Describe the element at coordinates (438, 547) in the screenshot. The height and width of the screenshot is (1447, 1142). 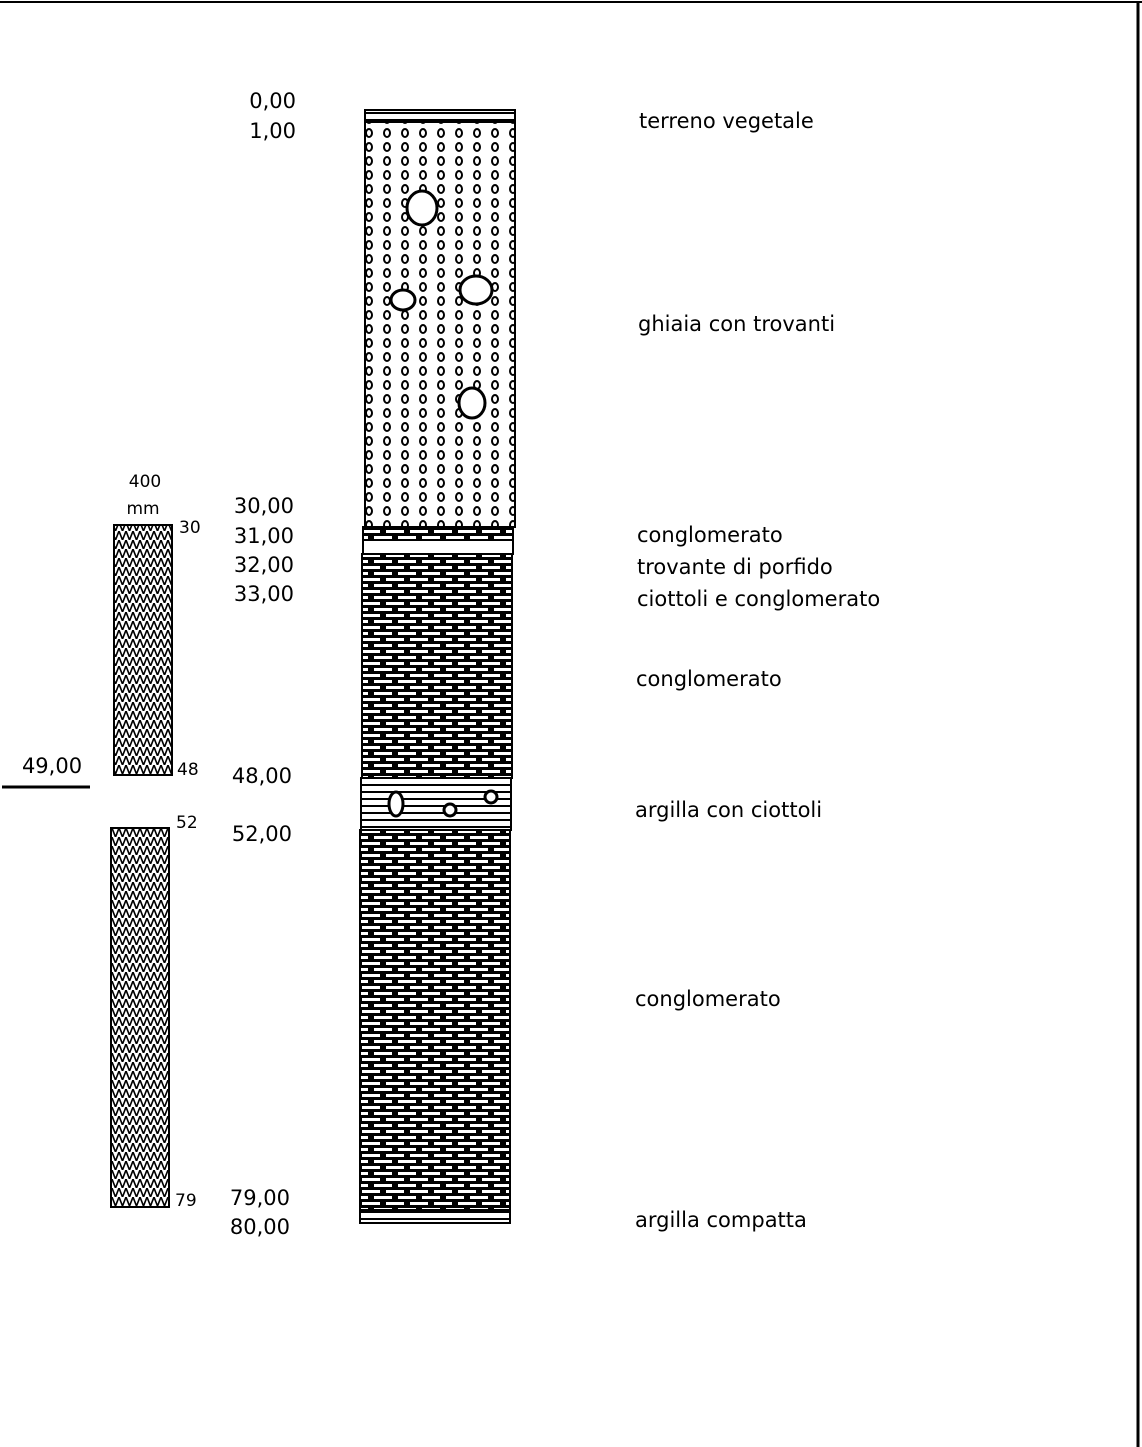
I see `porphyry` at that location.